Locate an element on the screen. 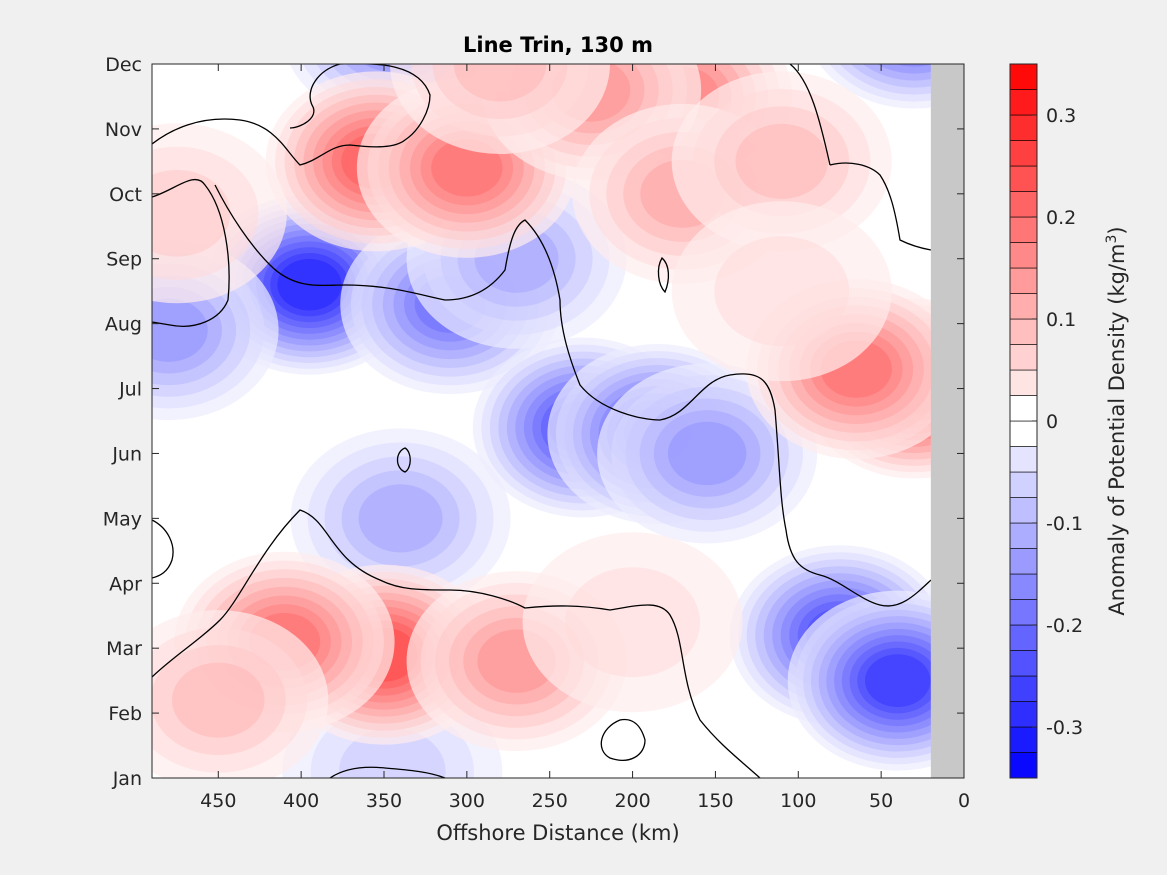 This screenshot has height=875, width=1167. y-tick-label: Nov is located at coordinates (123, 130).